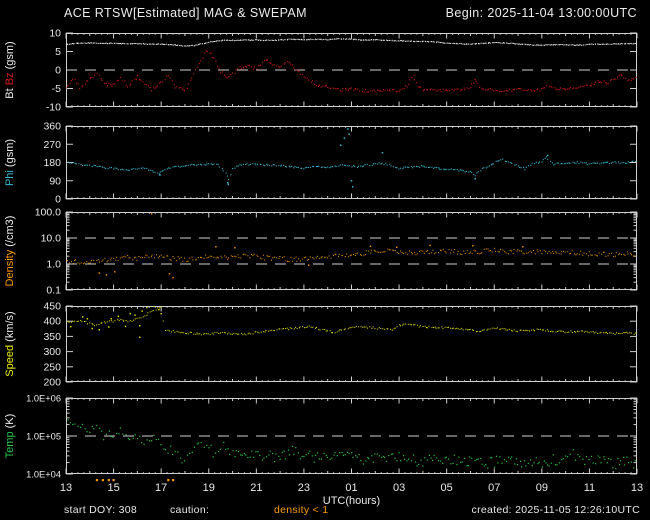 The width and height of the screenshot is (650, 520). I want to click on ytick-label-phi: 360, so click(52, 127).